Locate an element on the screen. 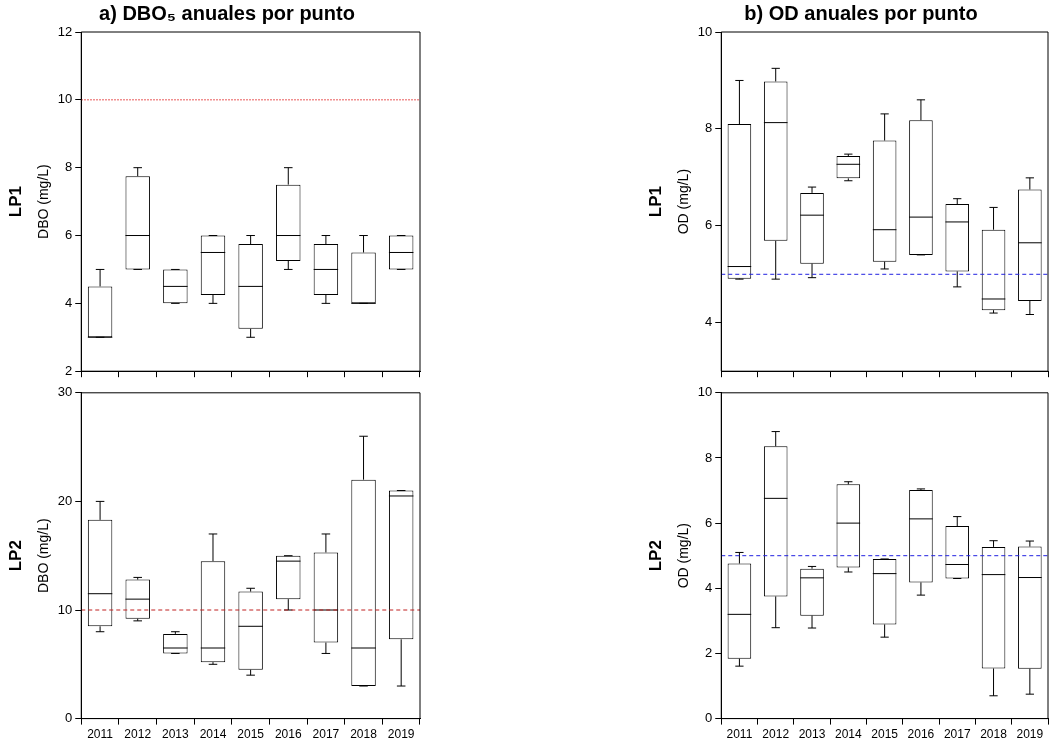  chart-title: a) DBO₅ anuales por punto is located at coordinates (227, 12).